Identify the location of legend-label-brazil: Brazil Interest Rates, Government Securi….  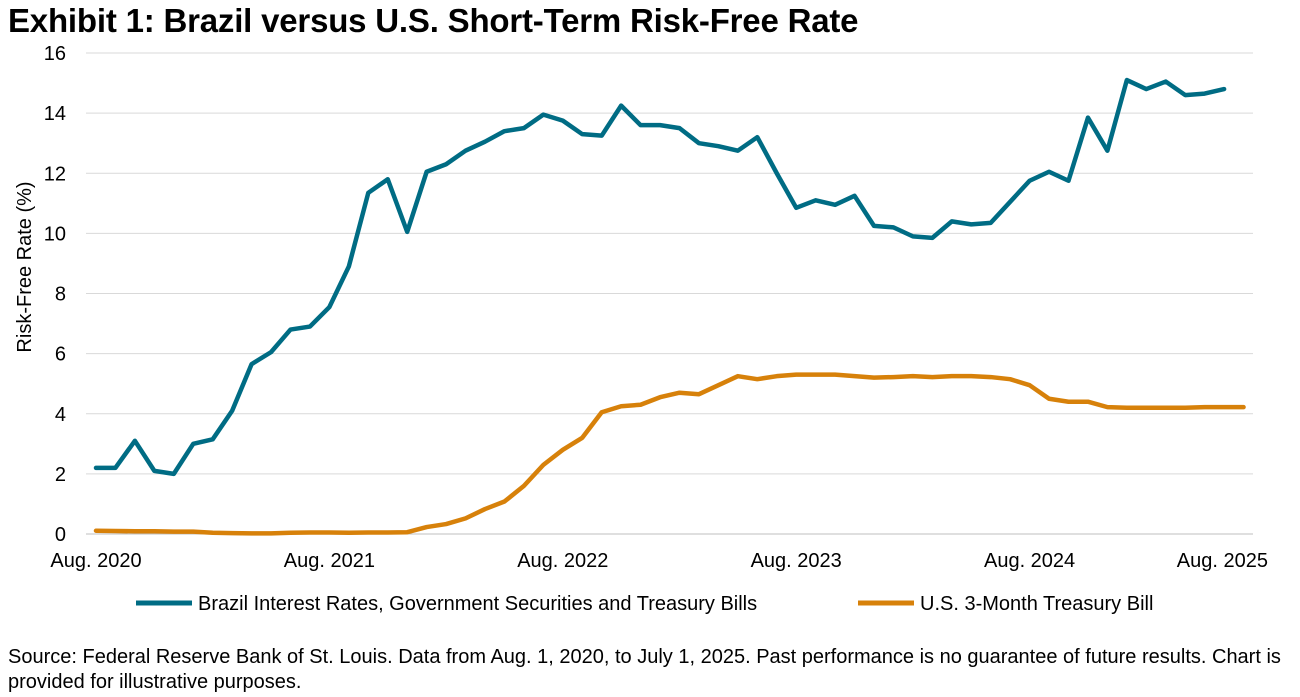
(477, 604).